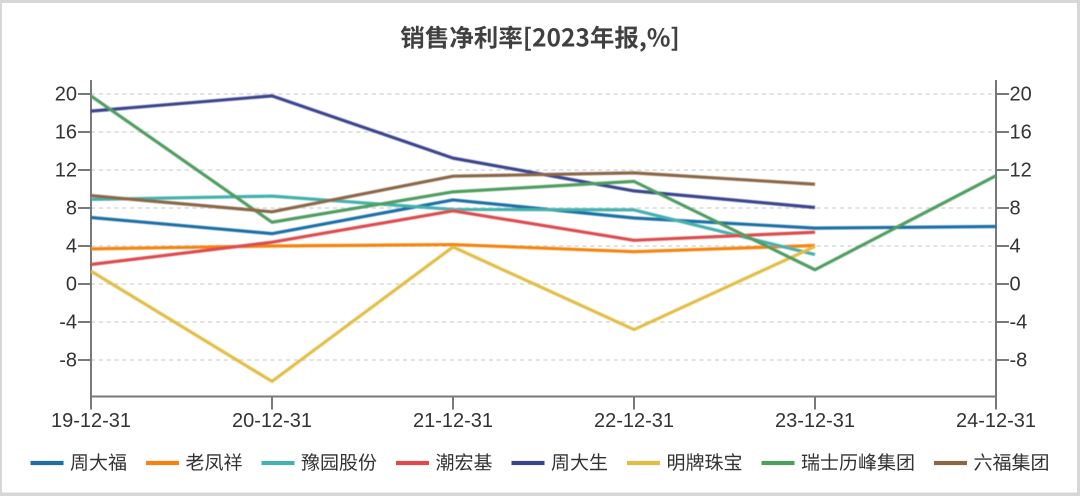 Image resolution: width=1080 pixels, height=501 pixels. What do you see at coordinates (996, 421) in the screenshot?
I see `svg-text: 24-12-31` at bounding box center [996, 421].